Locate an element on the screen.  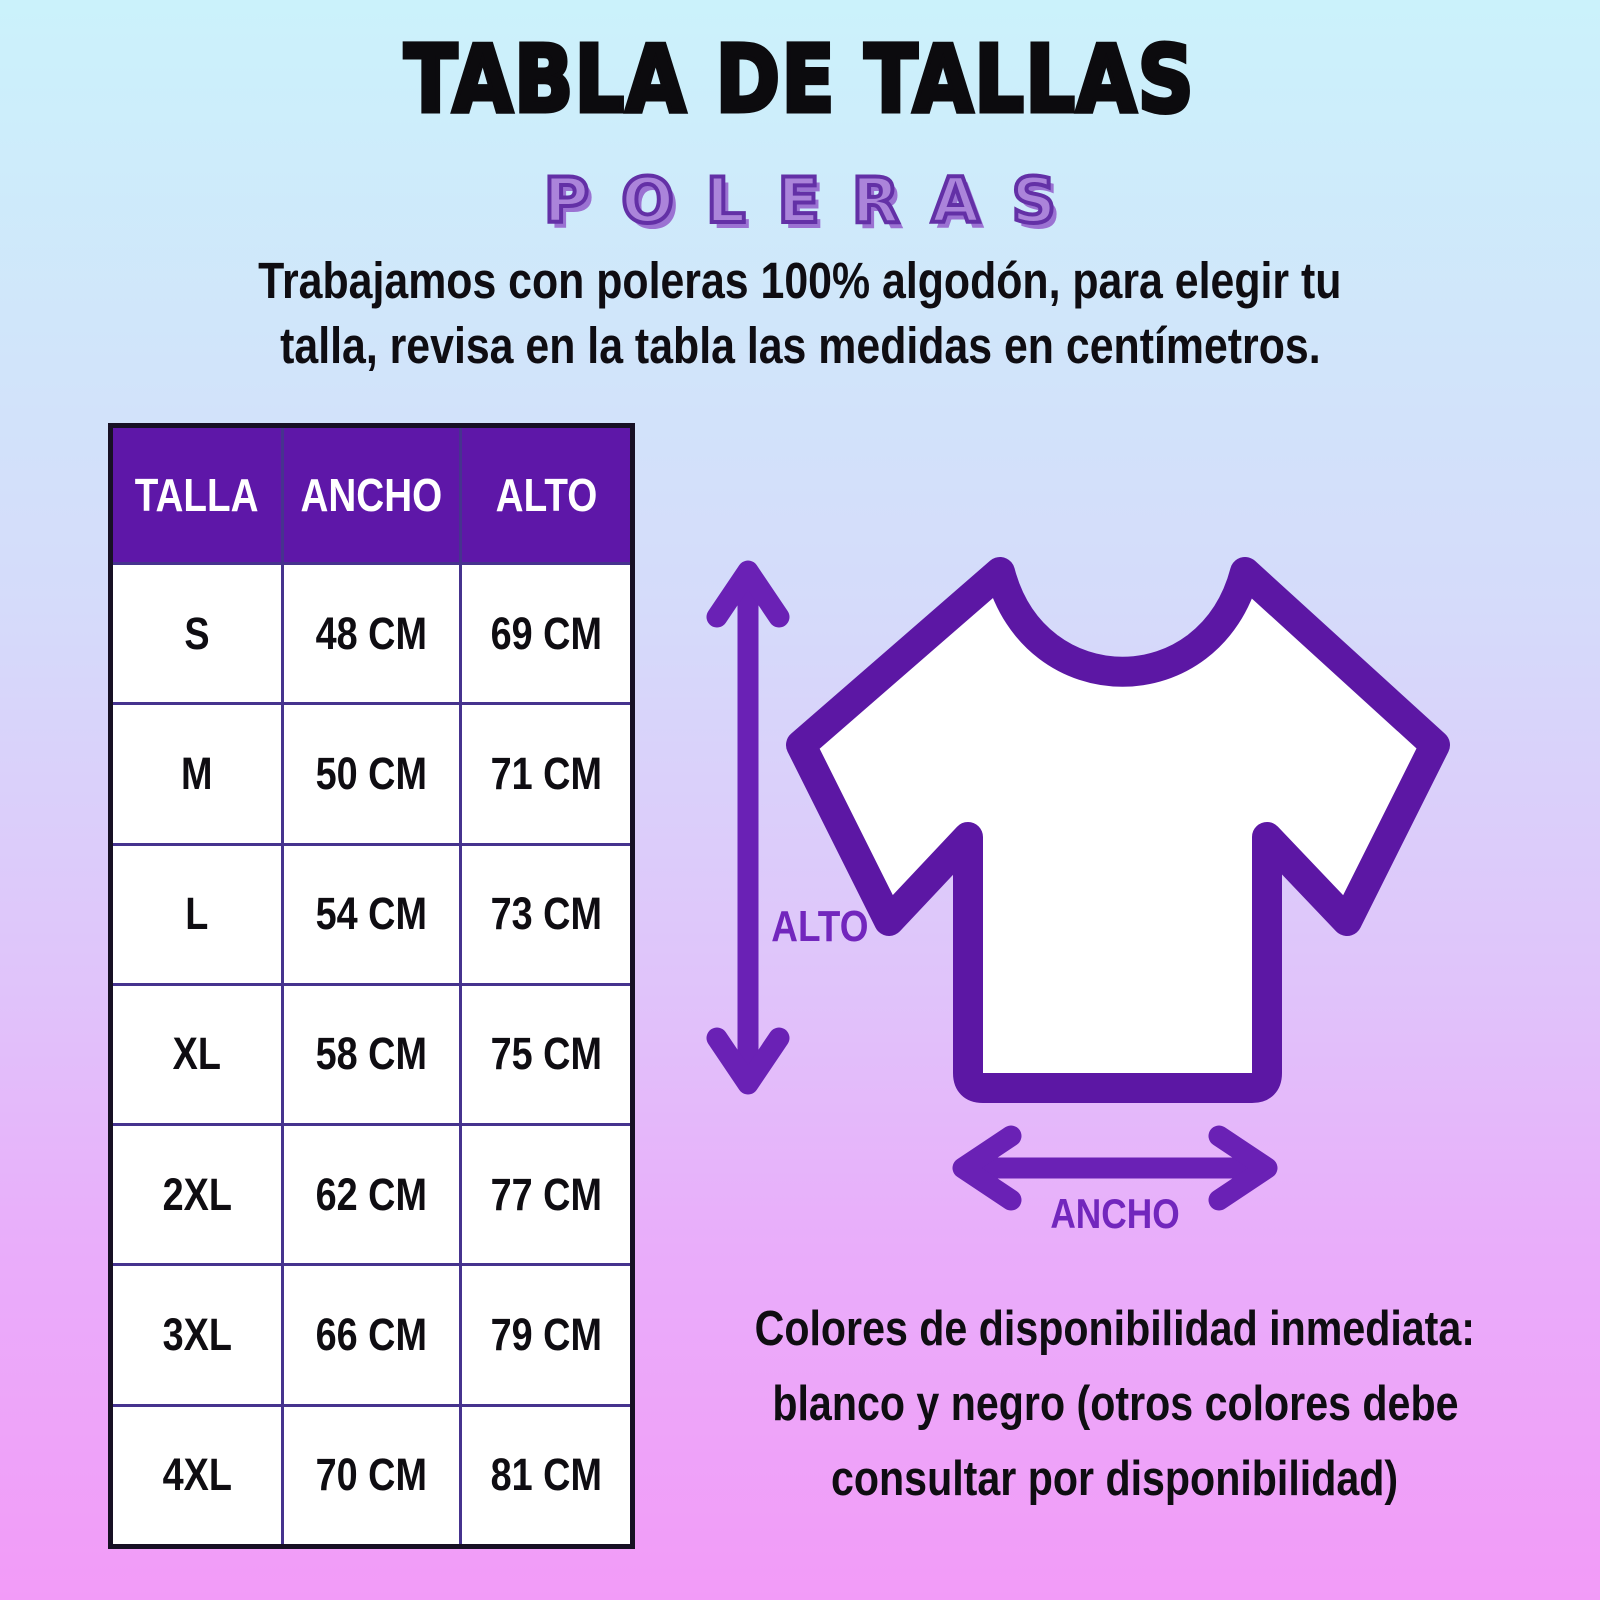
table-cell-size: 3XL is located at coordinates (197, 1335).